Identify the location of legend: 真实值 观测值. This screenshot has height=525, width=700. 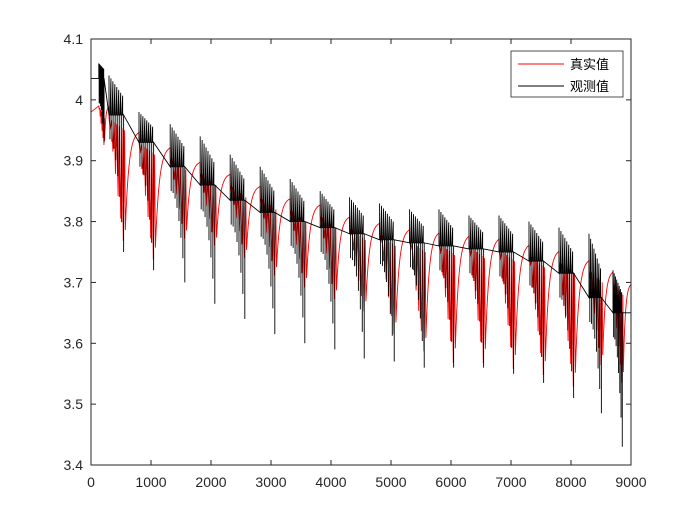
(567, 74).